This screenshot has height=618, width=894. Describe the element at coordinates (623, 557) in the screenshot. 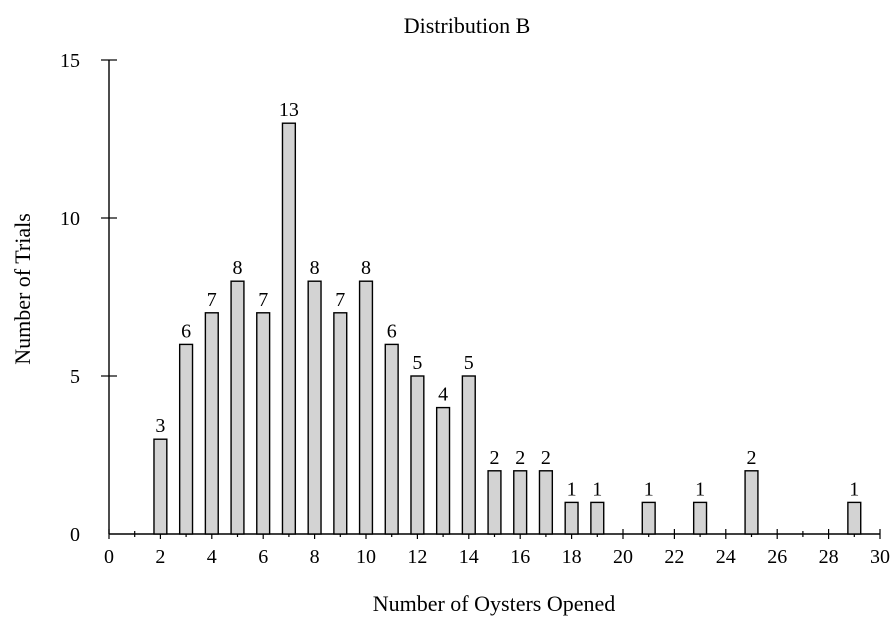

I see `x-tick-label: 20` at that location.